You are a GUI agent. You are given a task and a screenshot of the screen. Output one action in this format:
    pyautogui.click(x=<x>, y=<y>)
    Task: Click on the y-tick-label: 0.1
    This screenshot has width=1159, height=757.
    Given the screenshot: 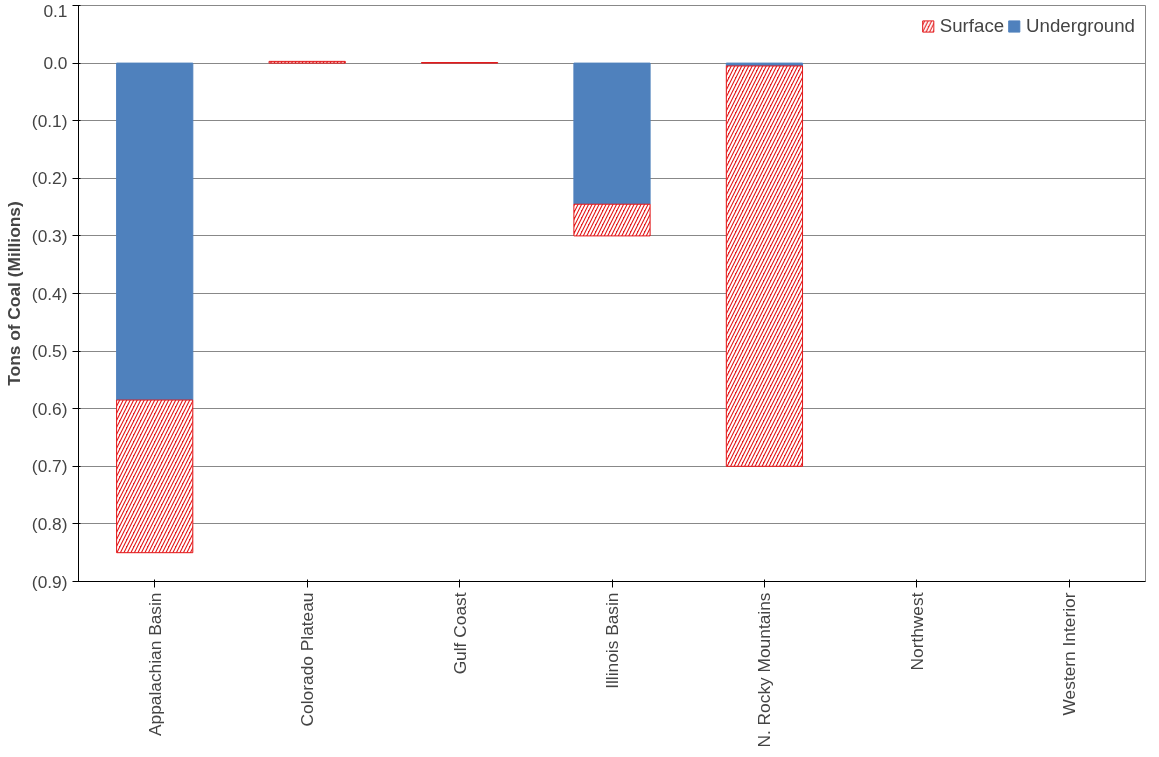 What is the action you would take?
    pyautogui.click(x=55, y=10)
    